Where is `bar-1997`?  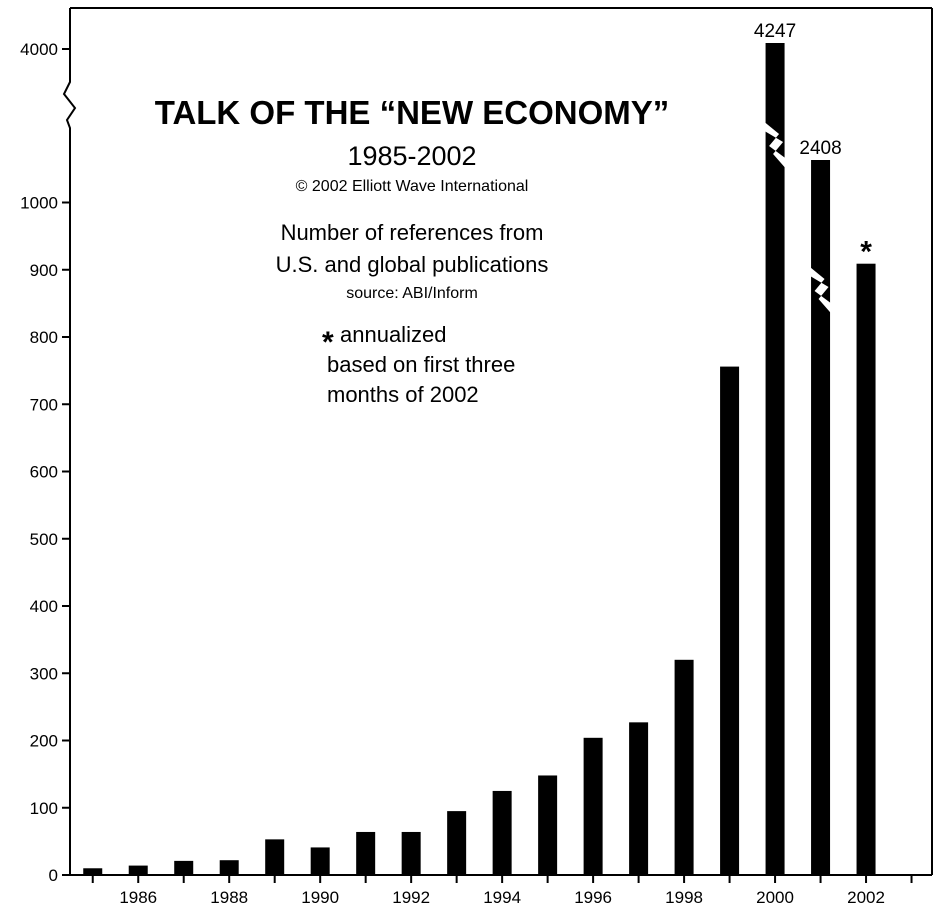
bar-1997 is located at coordinates (639, 798).